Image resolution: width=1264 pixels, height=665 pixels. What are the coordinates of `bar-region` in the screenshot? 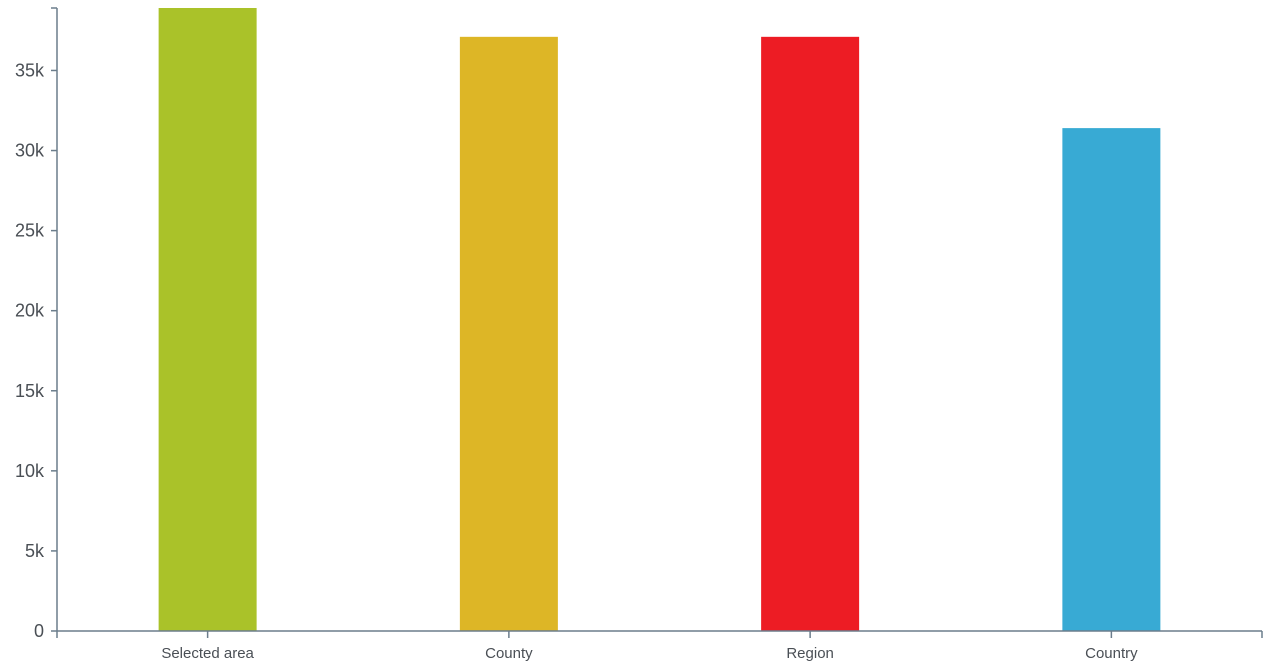 It's located at (810, 334).